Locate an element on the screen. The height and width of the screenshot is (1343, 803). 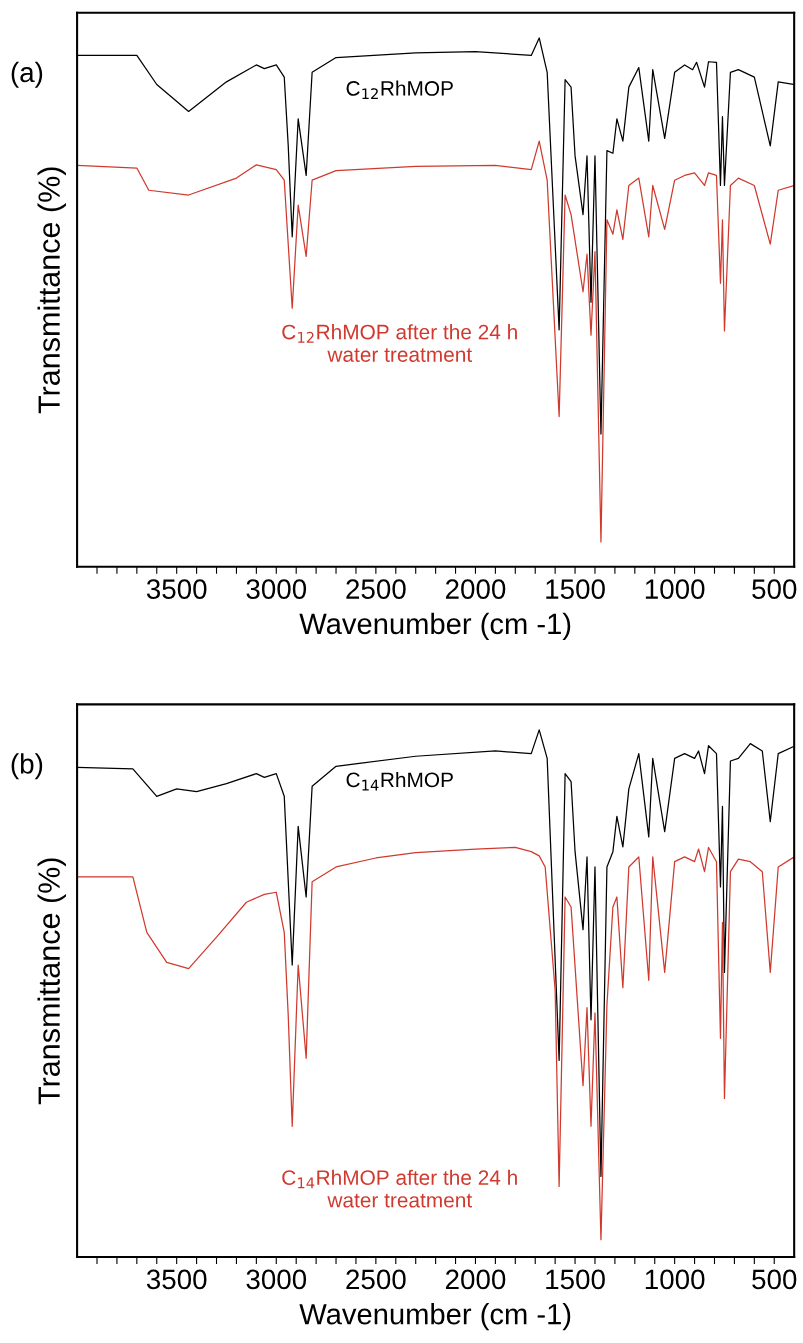
series-label: C$_{14}$RhMOP is located at coordinates (399, 781).